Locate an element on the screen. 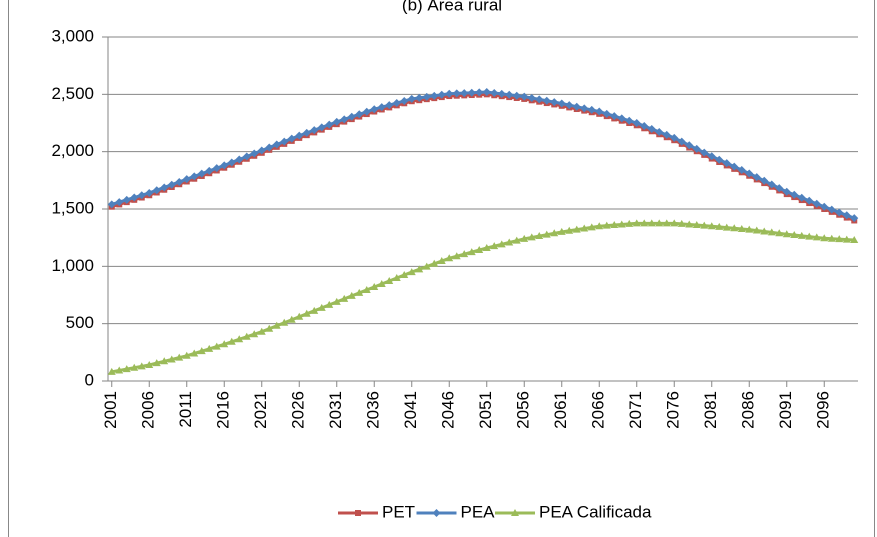  x-tick-label: 2016 is located at coordinates (223, 410).